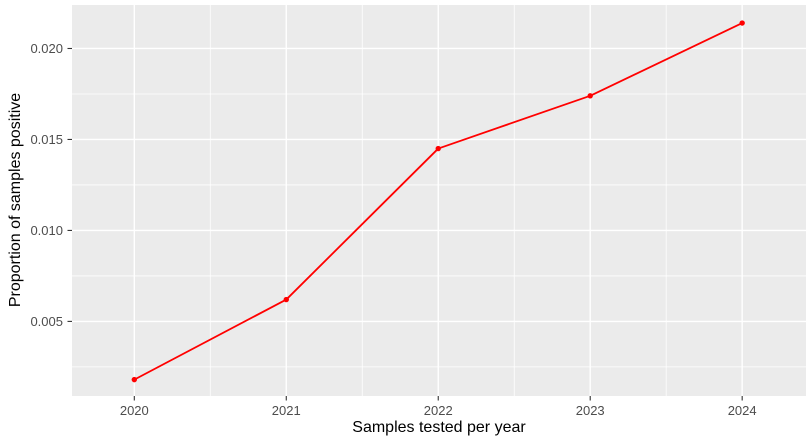  I want to click on x-tick-label: 2023, so click(590, 410).